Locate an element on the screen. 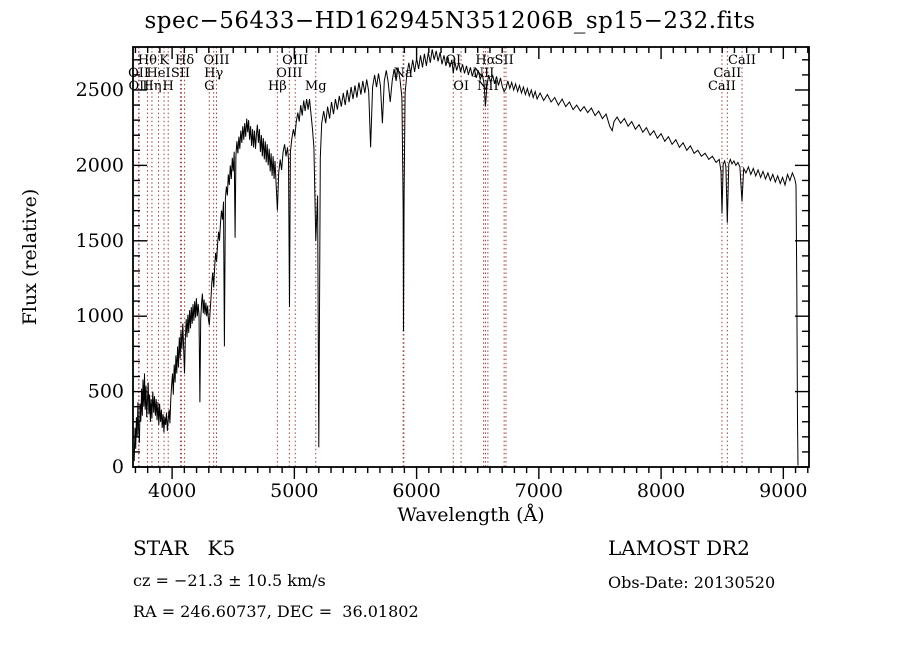 This screenshot has height=649, width=900. x-tick-label: 5000 is located at coordinates (294, 491).